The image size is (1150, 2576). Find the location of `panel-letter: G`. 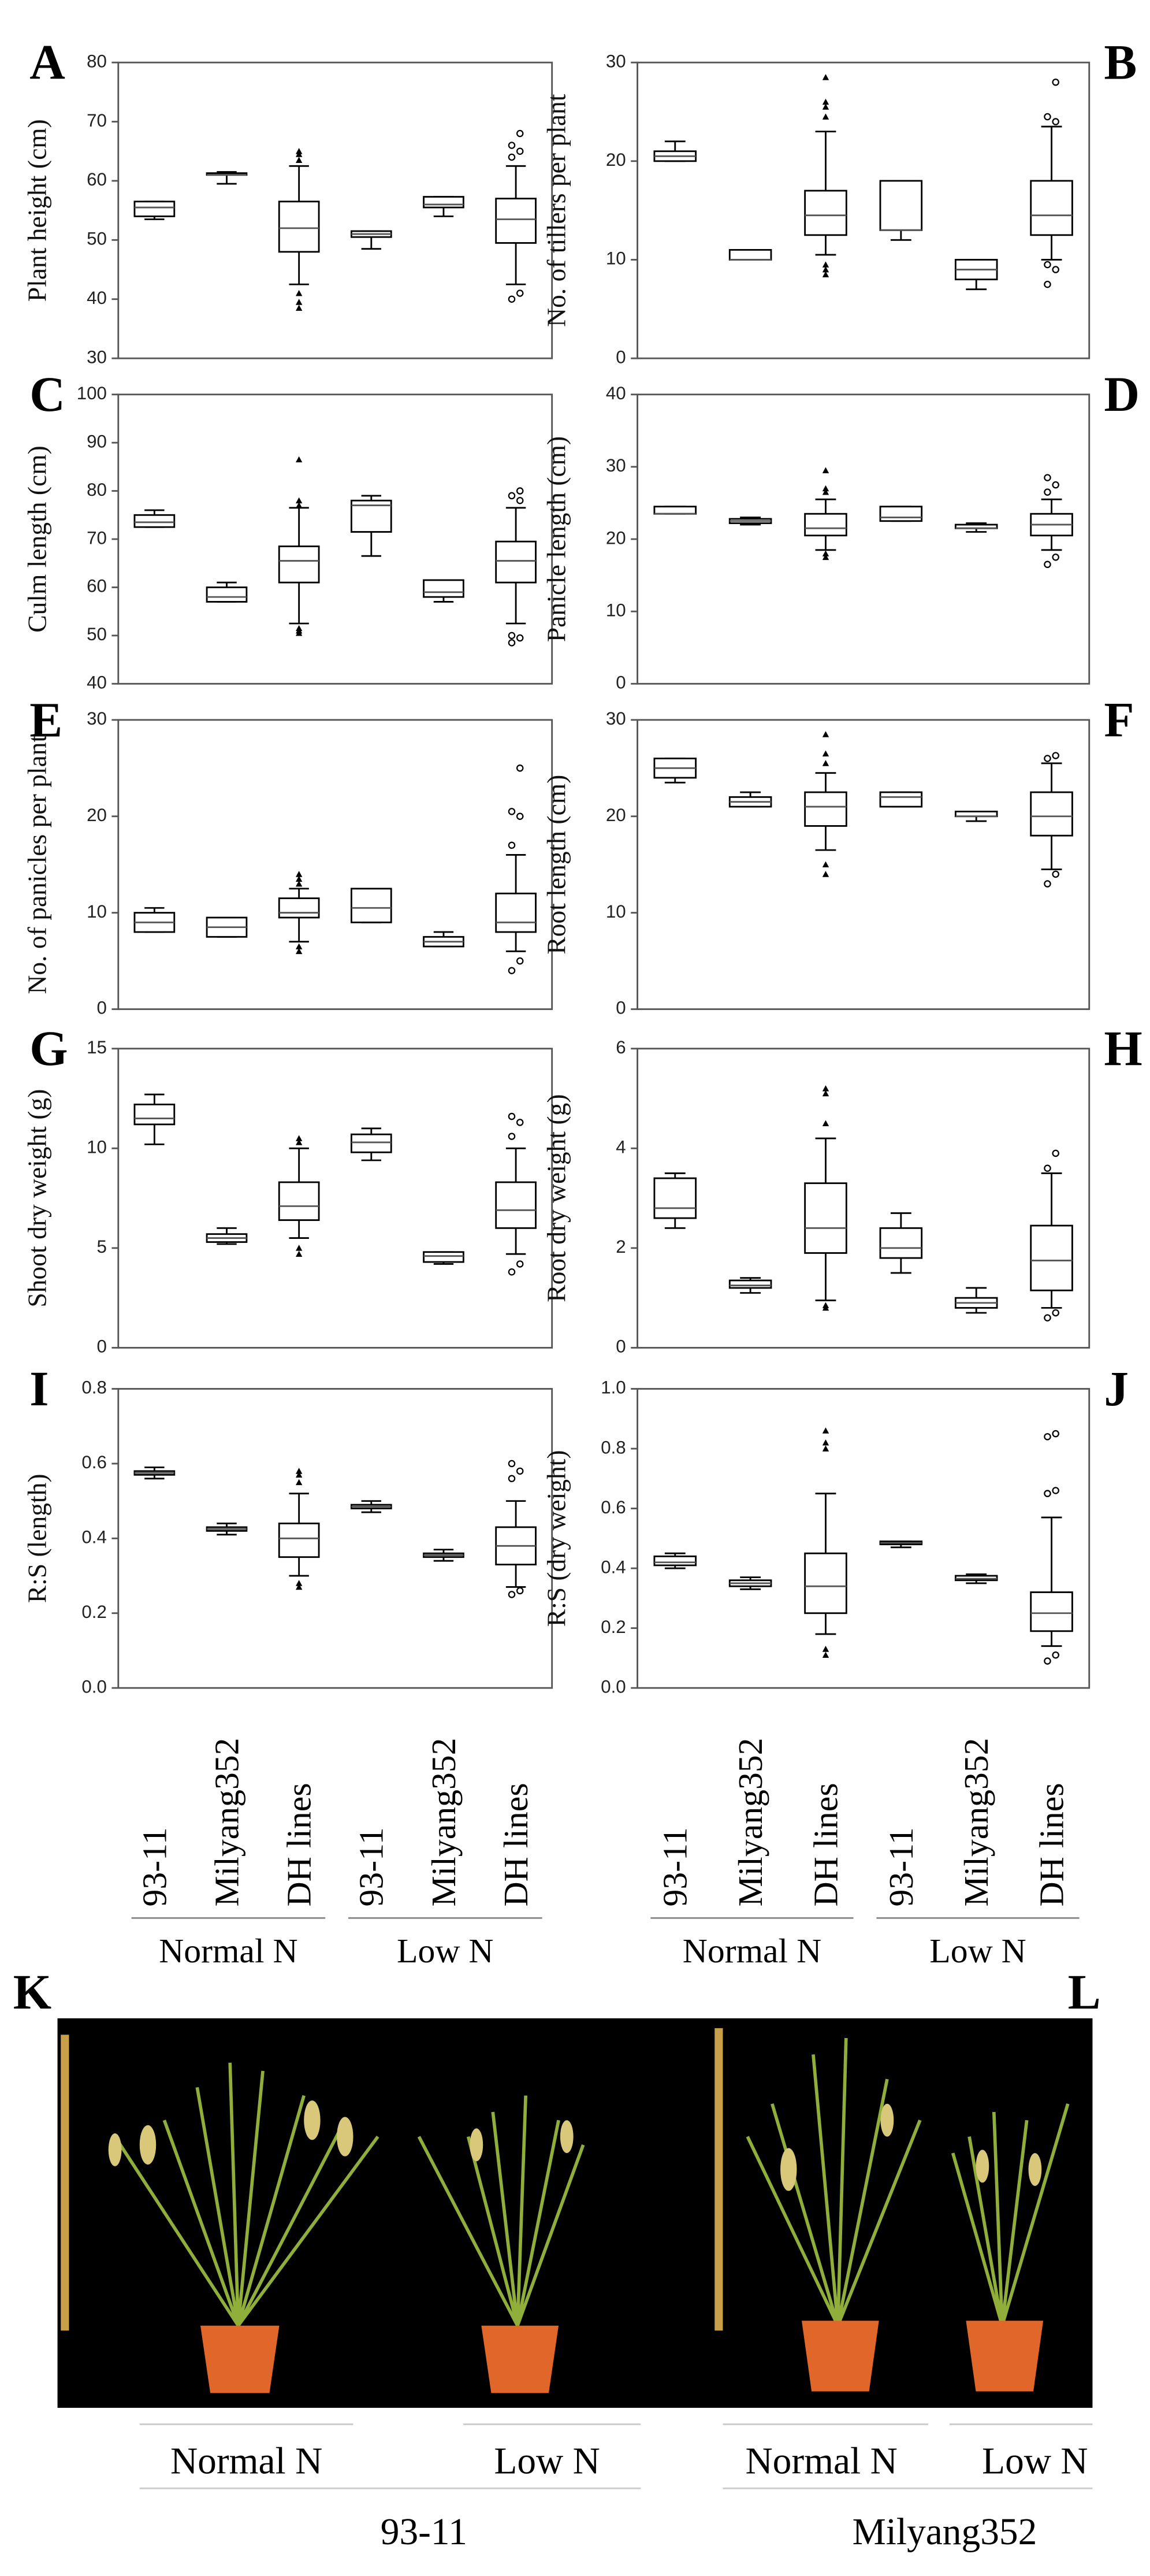

panel-letter: G is located at coordinates (48, 1049).